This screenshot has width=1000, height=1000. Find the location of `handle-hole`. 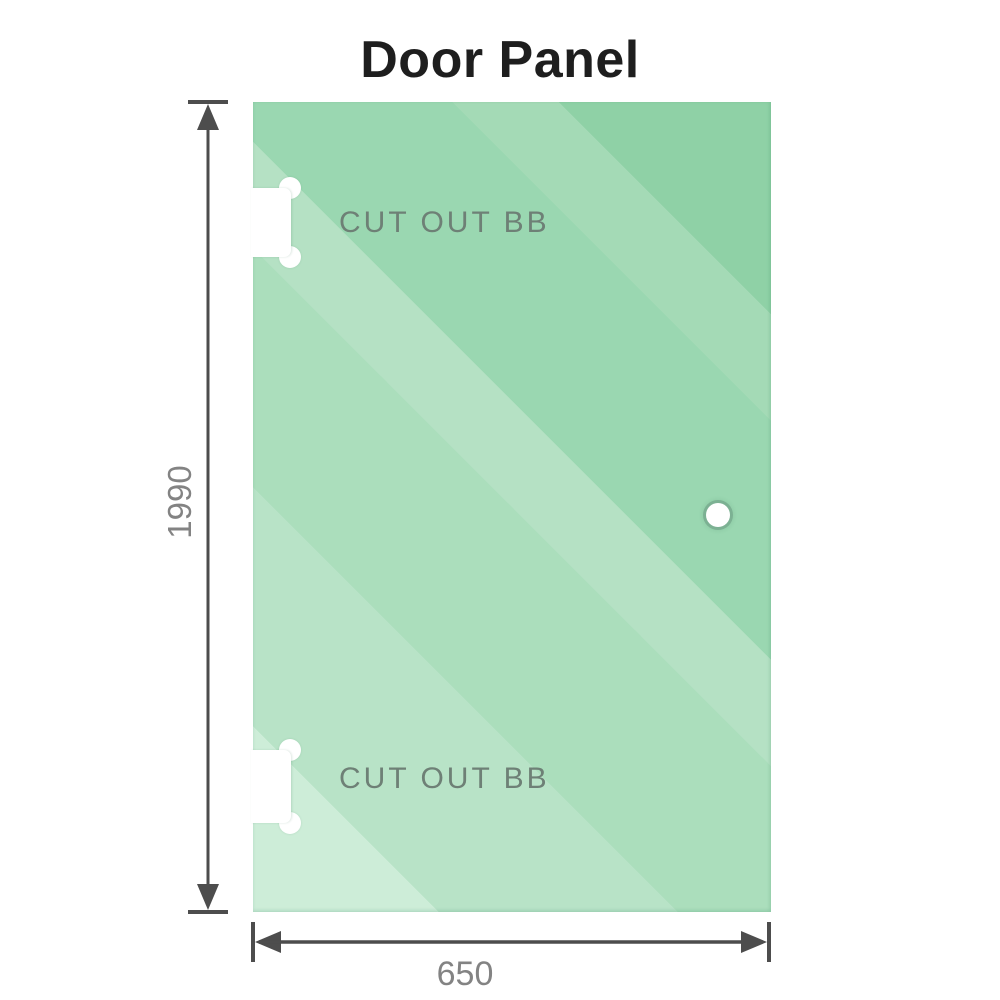

handle-hole is located at coordinates (718, 515).